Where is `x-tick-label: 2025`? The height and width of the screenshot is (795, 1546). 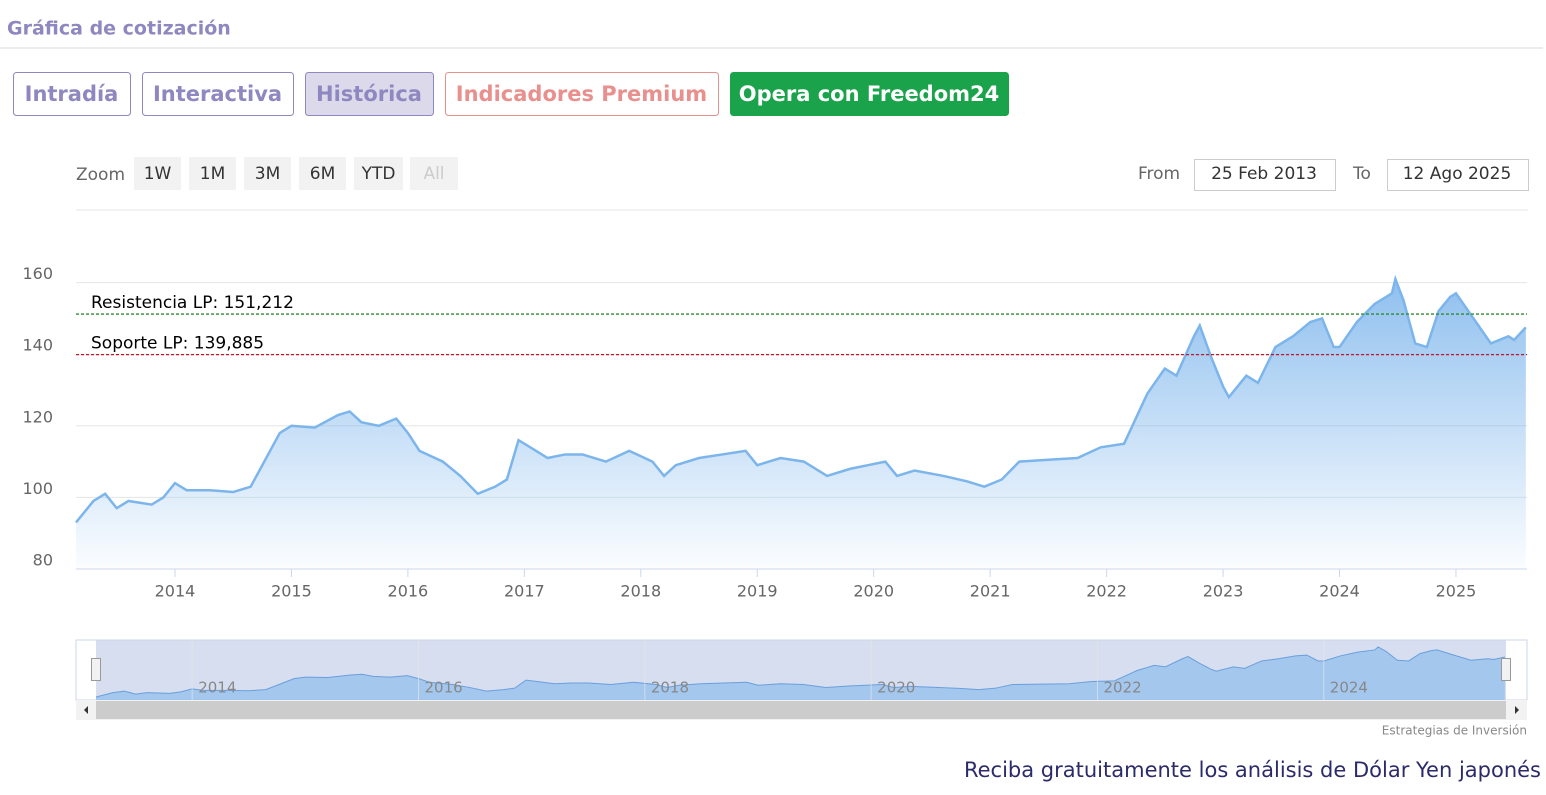 x-tick-label: 2025 is located at coordinates (1456, 591).